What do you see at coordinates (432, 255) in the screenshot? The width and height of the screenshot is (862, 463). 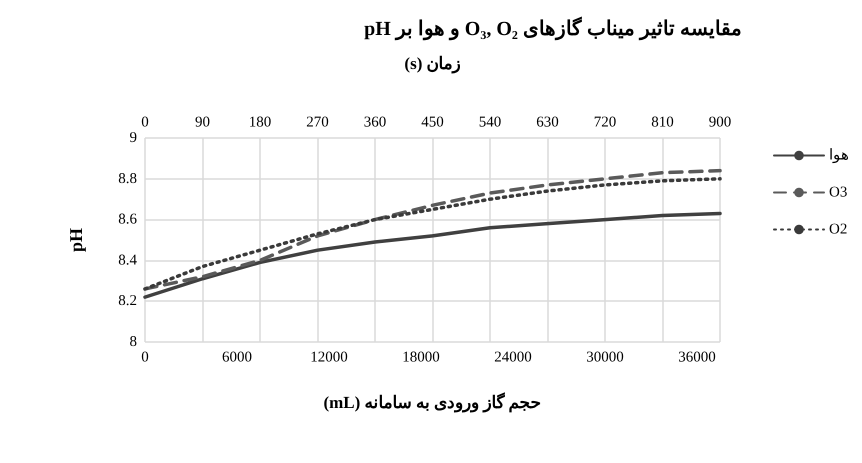 I see `line-series` at bounding box center [432, 255].